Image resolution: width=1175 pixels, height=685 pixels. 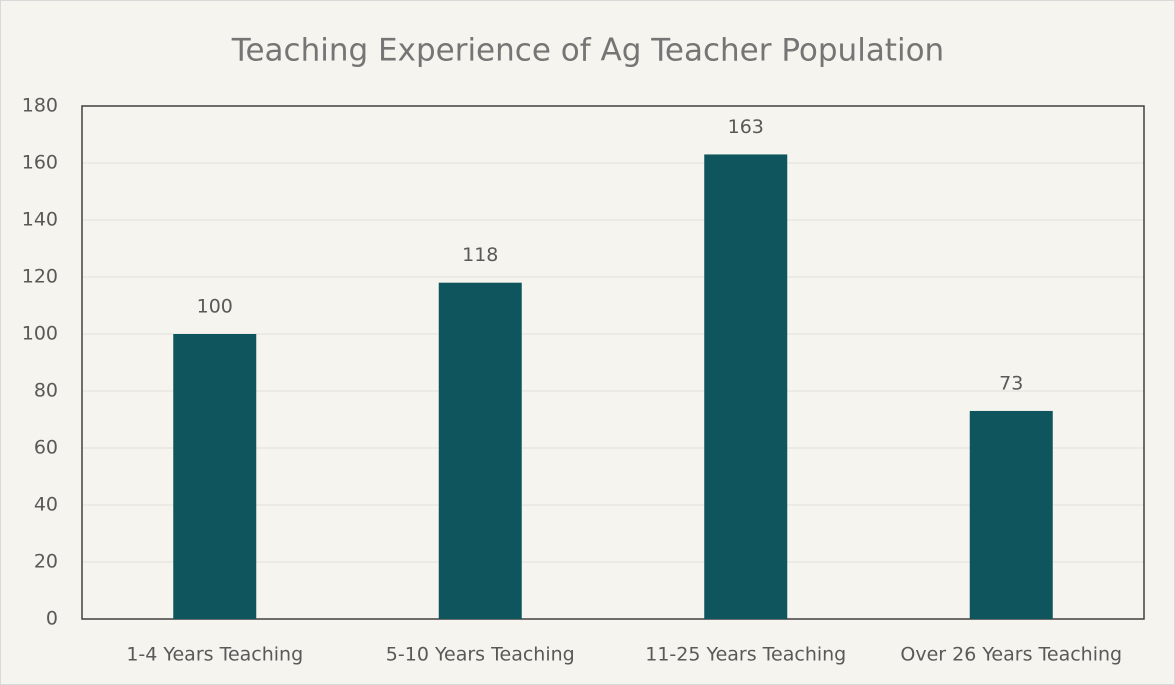 I want to click on y-tick-label: 100, so click(x=40, y=334).